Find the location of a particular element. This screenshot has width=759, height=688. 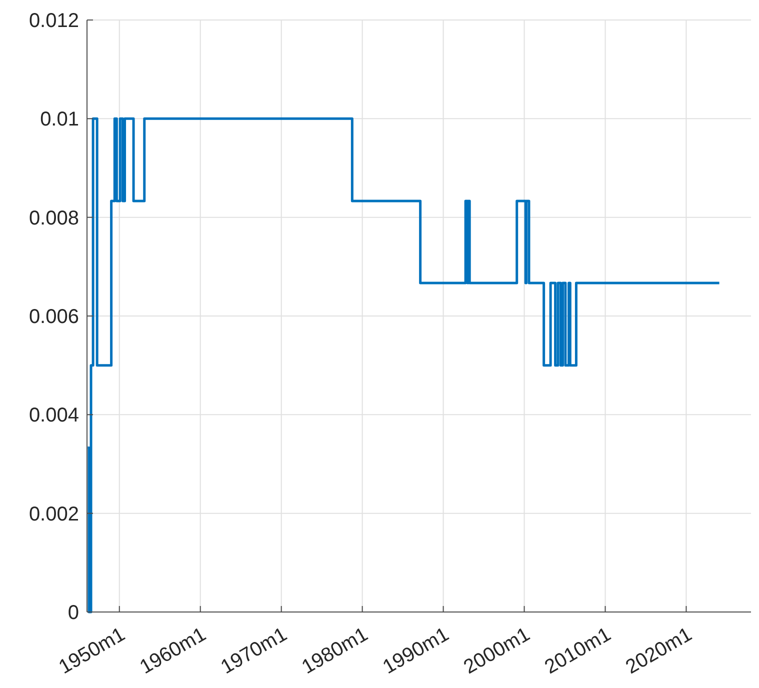

y-tick-label: 0.008 is located at coordinates (53, 218).